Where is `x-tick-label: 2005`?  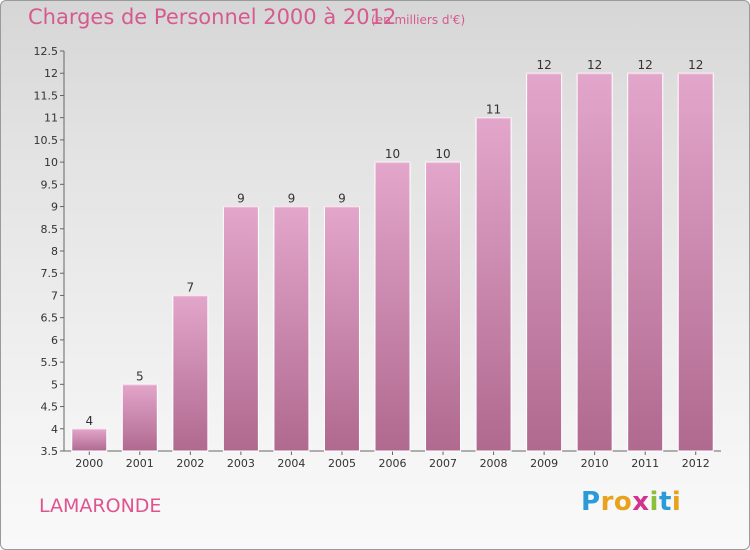
x-tick-label: 2005 is located at coordinates (342, 463).